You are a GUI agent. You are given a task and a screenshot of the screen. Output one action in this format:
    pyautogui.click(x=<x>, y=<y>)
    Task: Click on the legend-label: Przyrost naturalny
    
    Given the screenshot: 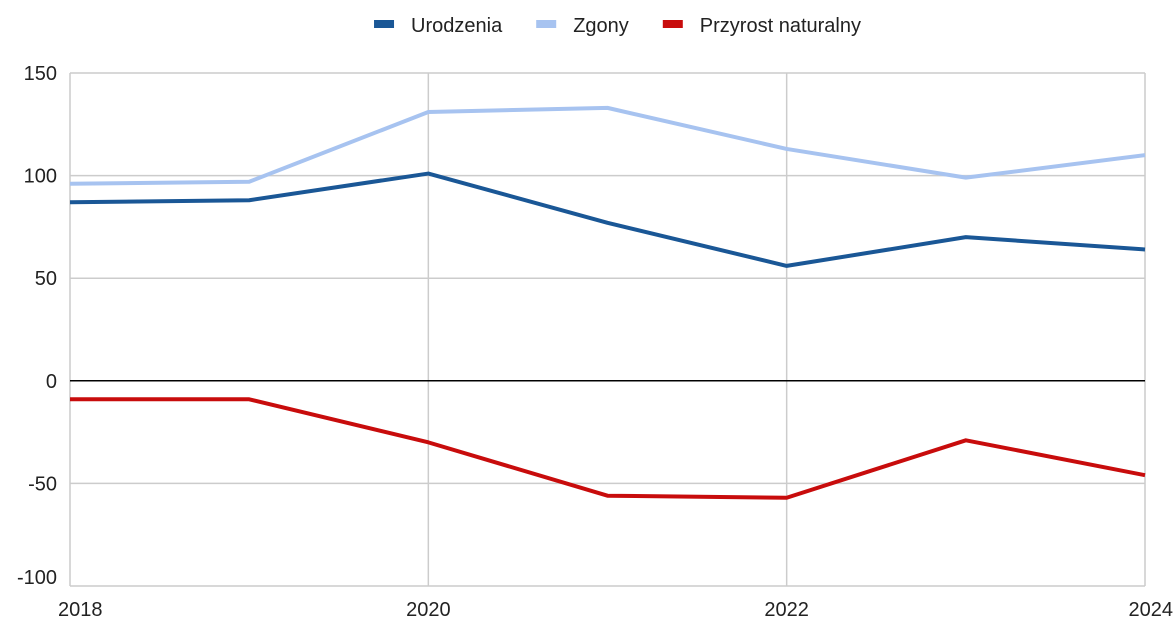 What is the action you would take?
    pyautogui.click(x=780, y=26)
    